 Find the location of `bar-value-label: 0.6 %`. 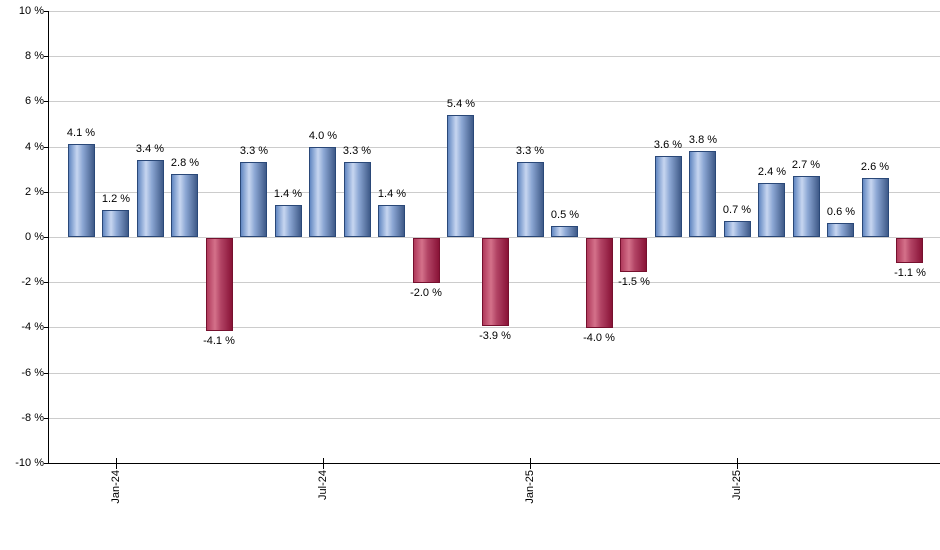

bar-value-label: 0.6 % is located at coordinates (841, 212).